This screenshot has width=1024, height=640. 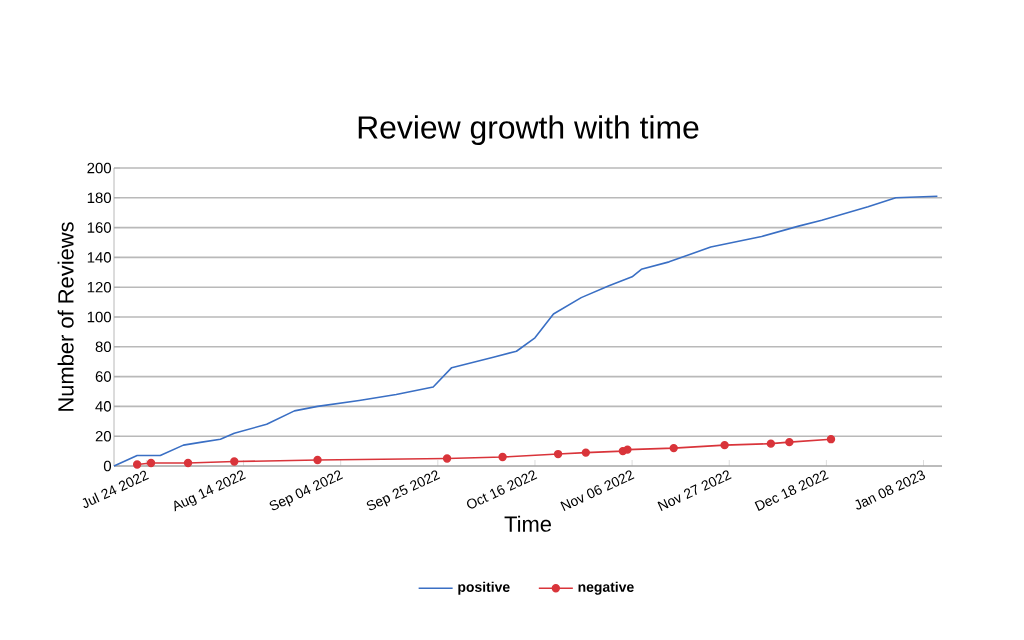 I want to click on y-axis-title: Number of Reviews, so click(x=65, y=316).